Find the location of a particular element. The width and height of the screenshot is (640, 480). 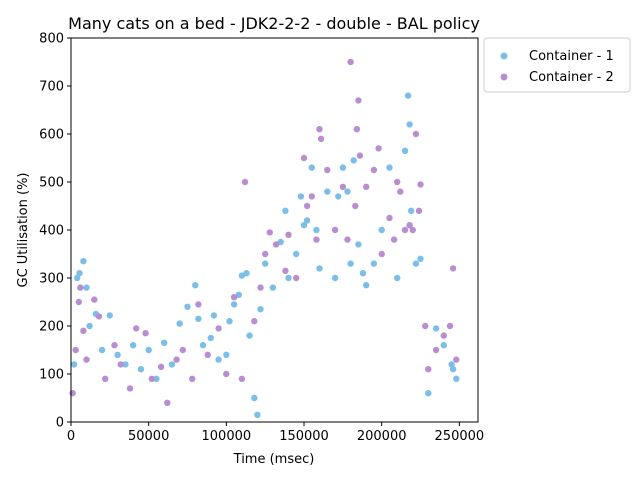

legend-box is located at coordinates (557, 65).